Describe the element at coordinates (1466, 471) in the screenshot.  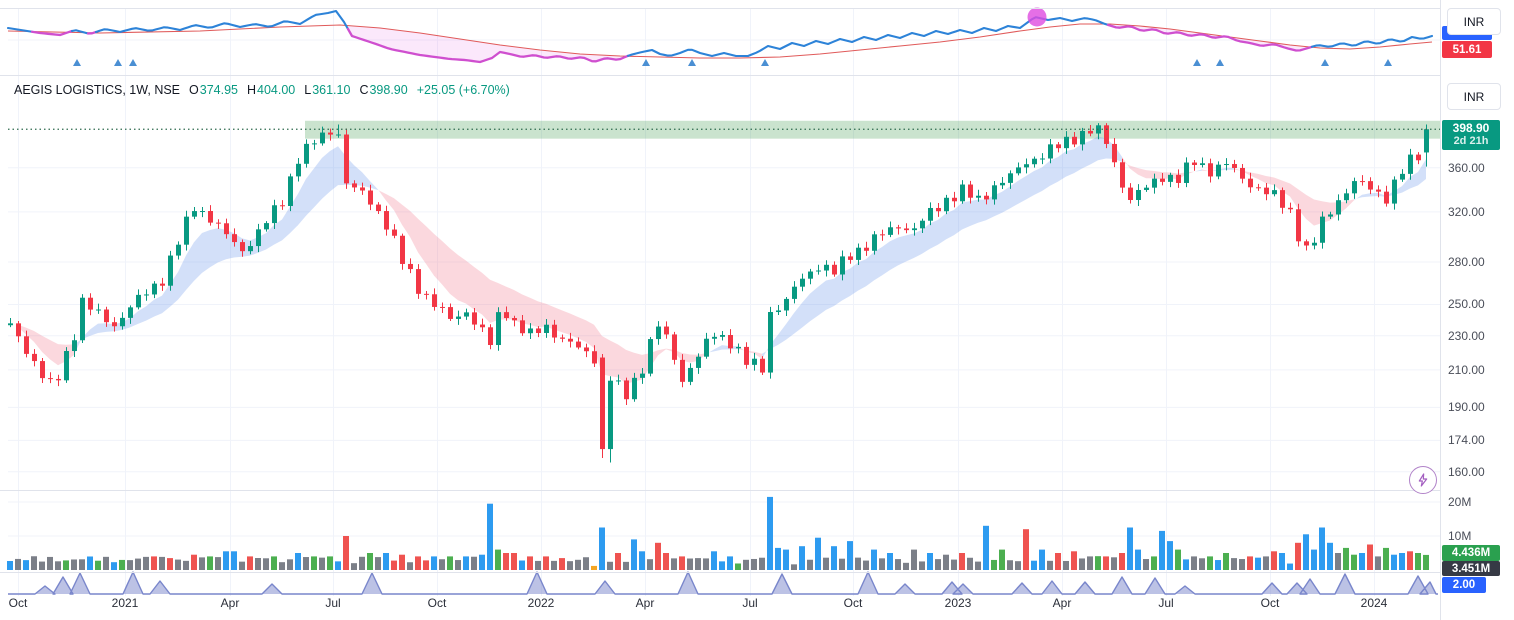
I see `price-axis-label: 160.00` at that location.